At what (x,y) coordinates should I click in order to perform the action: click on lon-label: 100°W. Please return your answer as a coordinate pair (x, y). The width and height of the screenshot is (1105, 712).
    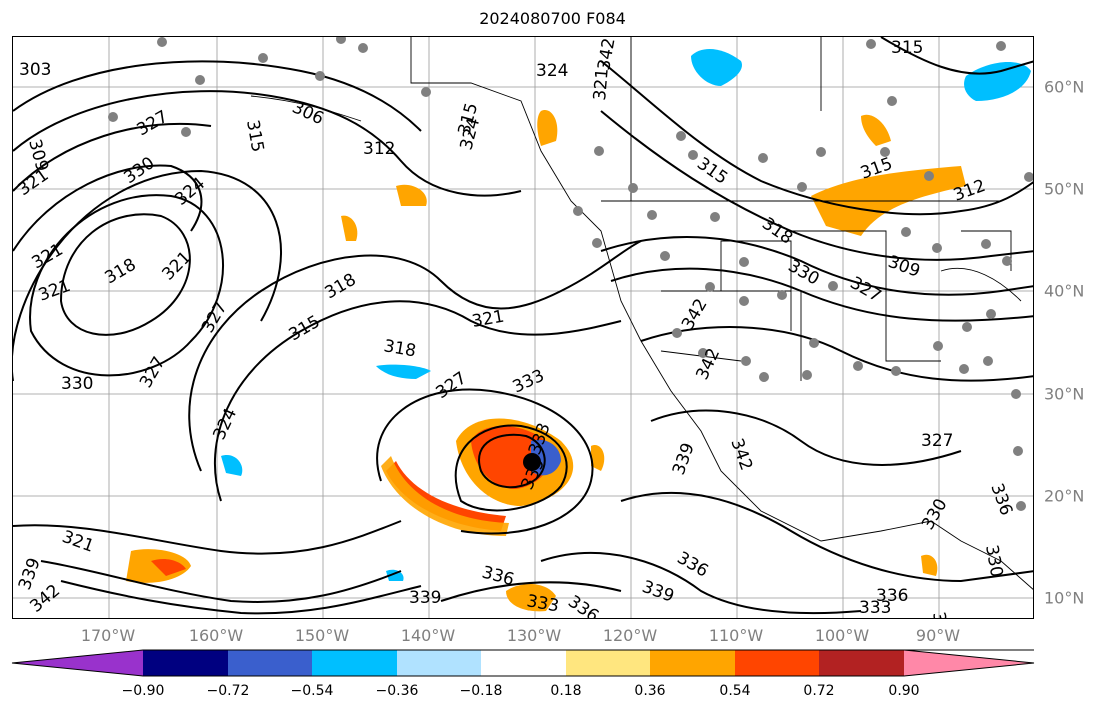
    Looking at the image, I should click on (842, 635).